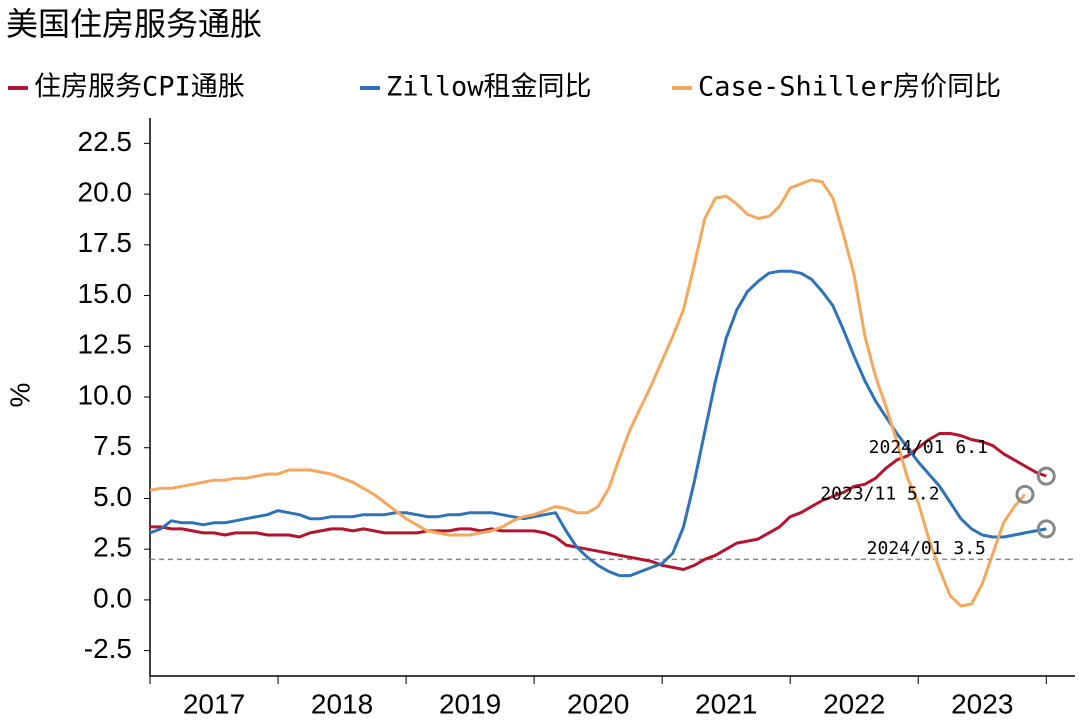 The width and height of the screenshot is (1080, 726). What do you see at coordinates (108, 648) in the screenshot?
I see `y-tick-label: -2.5` at bounding box center [108, 648].